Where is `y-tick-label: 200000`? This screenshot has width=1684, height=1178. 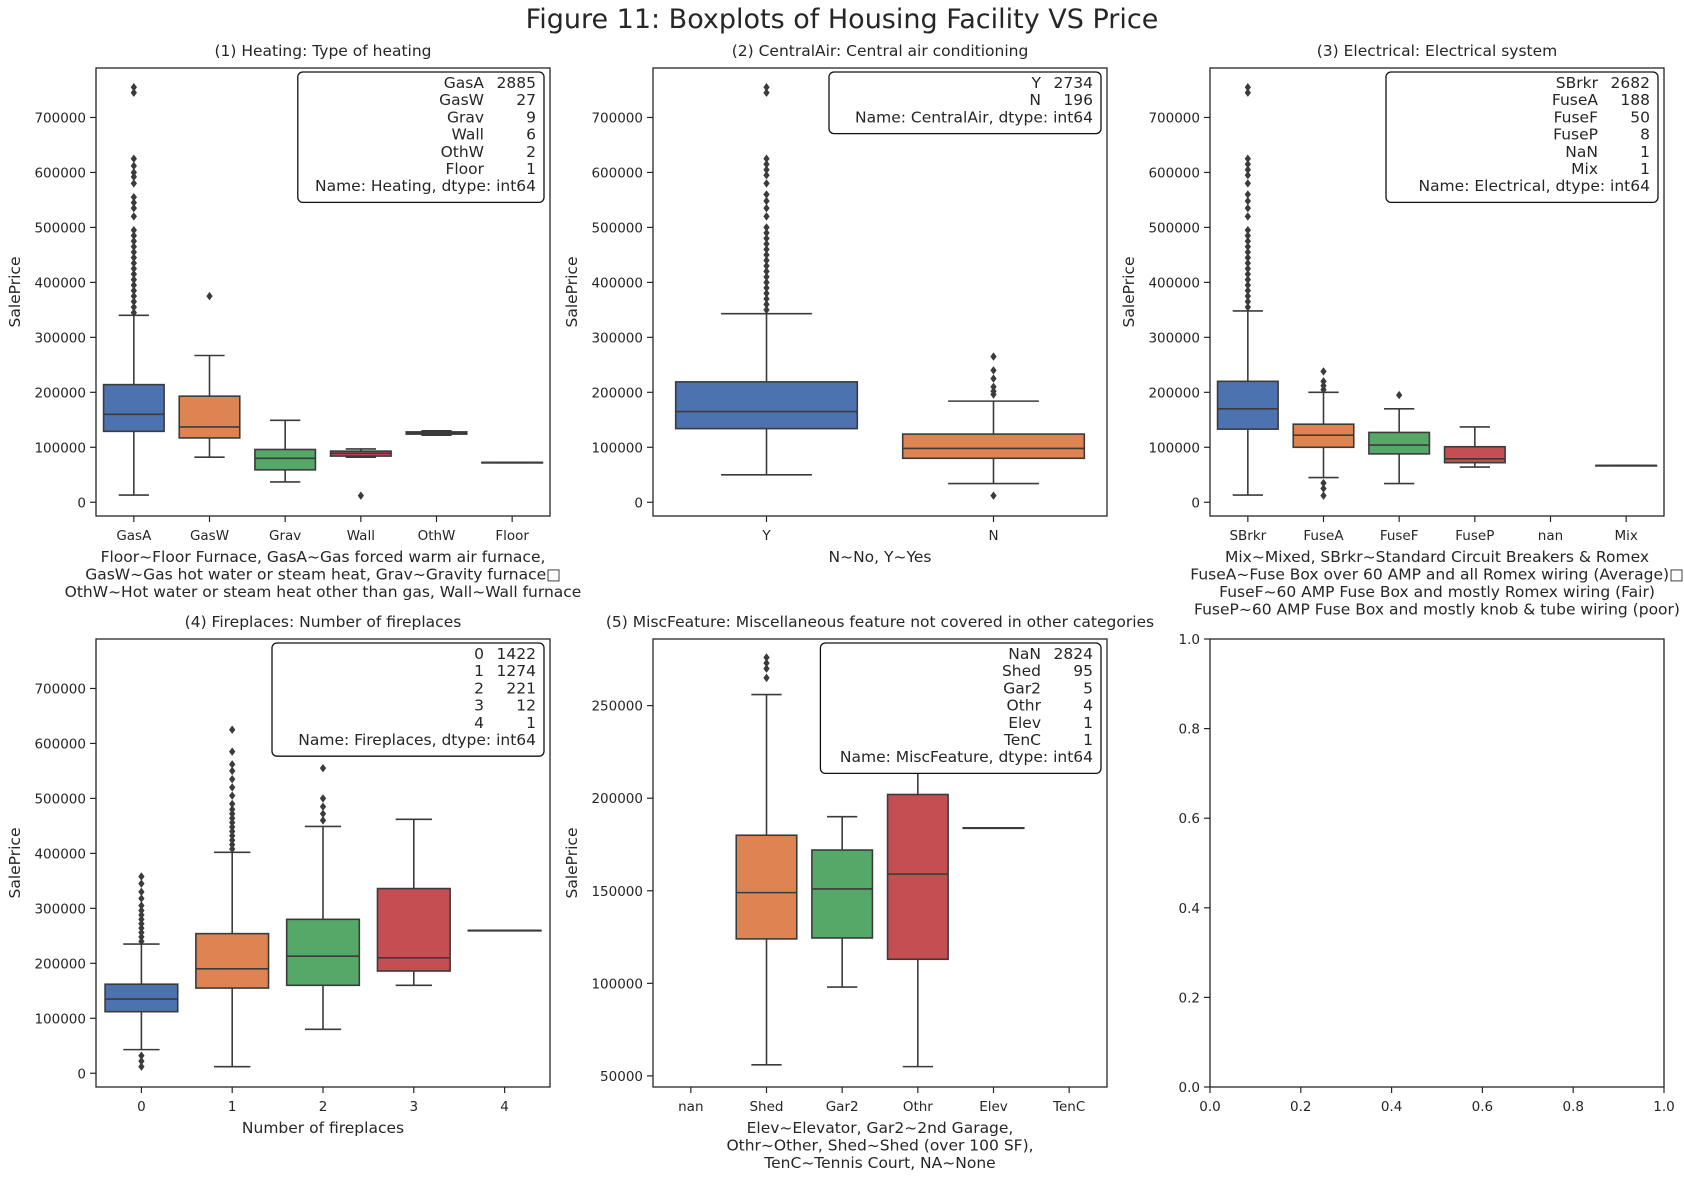 y-tick-label: 200000 is located at coordinates (60, 964).